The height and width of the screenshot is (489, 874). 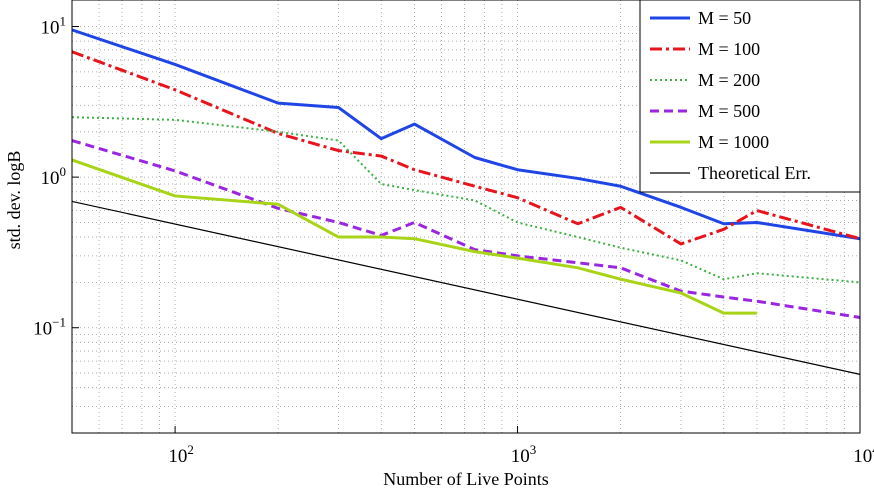 I want to click on y-tick-label: 10⁰, so click(x=54, y=176).